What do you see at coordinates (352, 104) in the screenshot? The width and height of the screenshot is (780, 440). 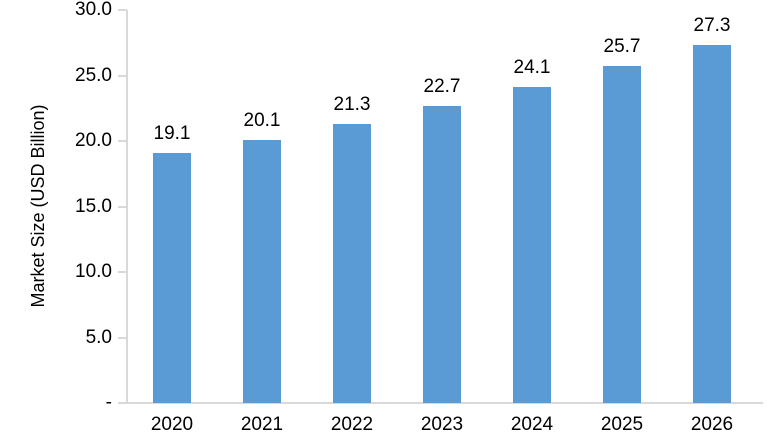 I see `bar-value-label: 21.3` at bounding box center [352, 104].